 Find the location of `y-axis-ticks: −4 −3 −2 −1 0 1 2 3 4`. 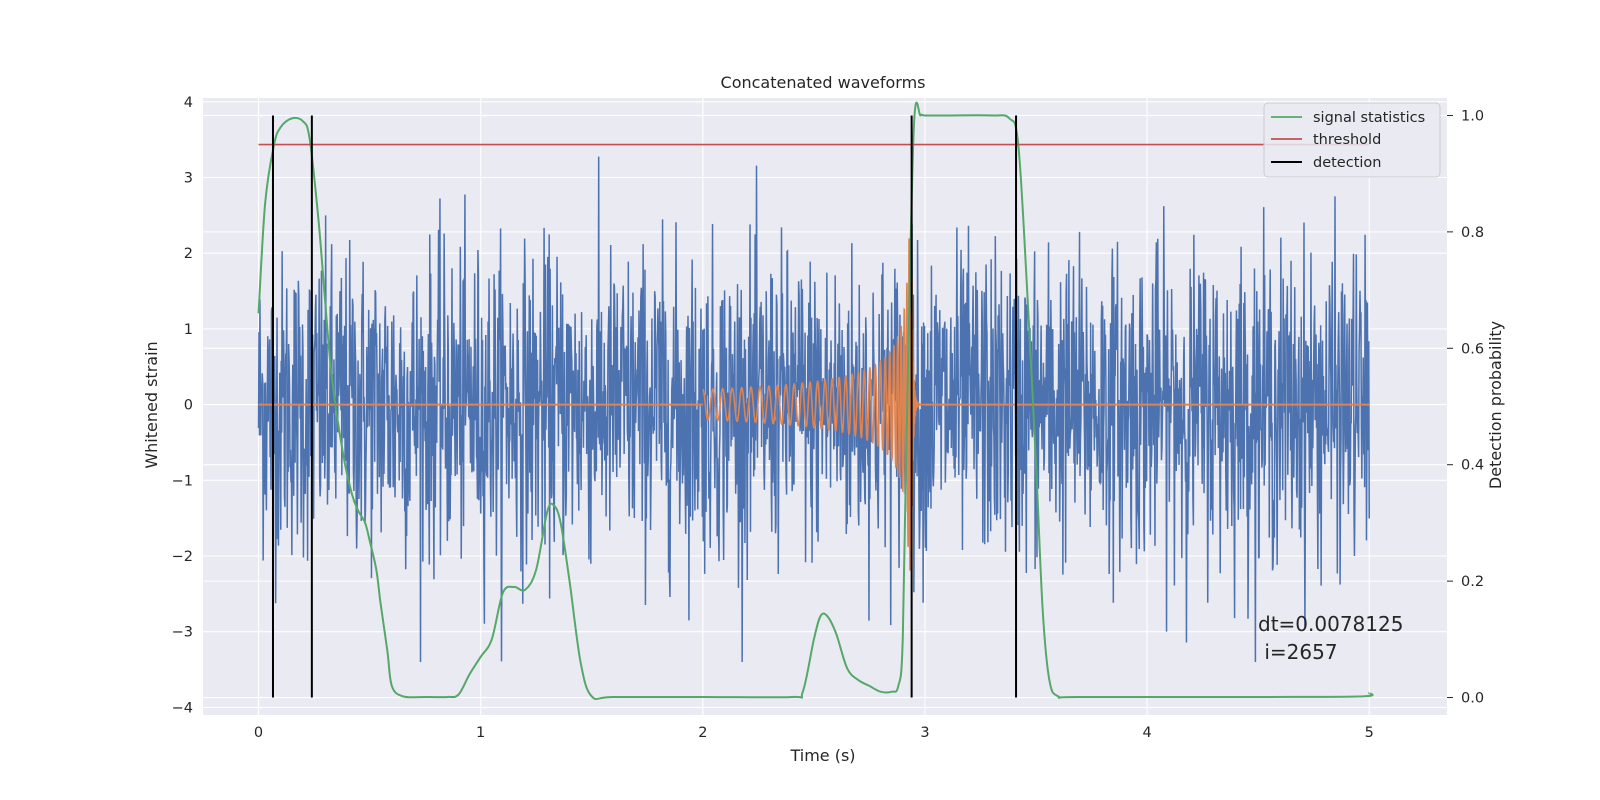

y-axis-ticks: −4 −3 −2 −1 0 1 2 3 4 is located at coordinates (182, 406).